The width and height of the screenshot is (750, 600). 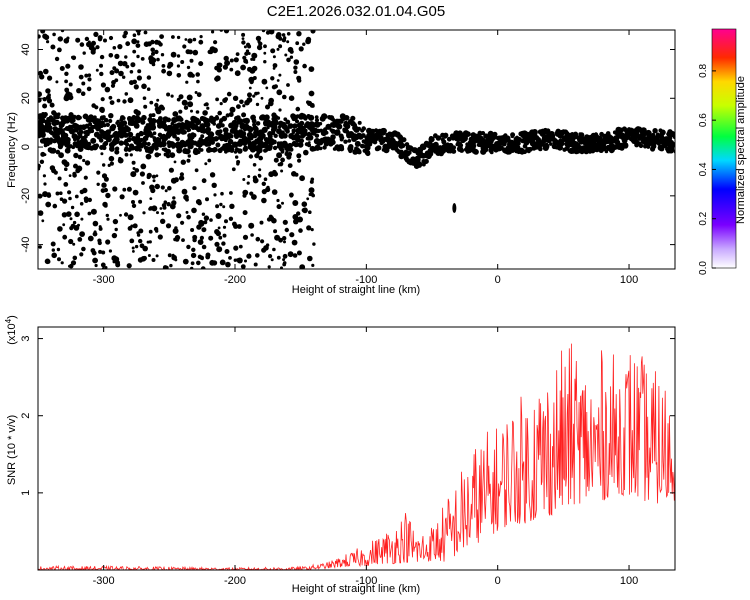 I want to click on snr-x-label: Height of straight line (km), so click(x=356, y=589).